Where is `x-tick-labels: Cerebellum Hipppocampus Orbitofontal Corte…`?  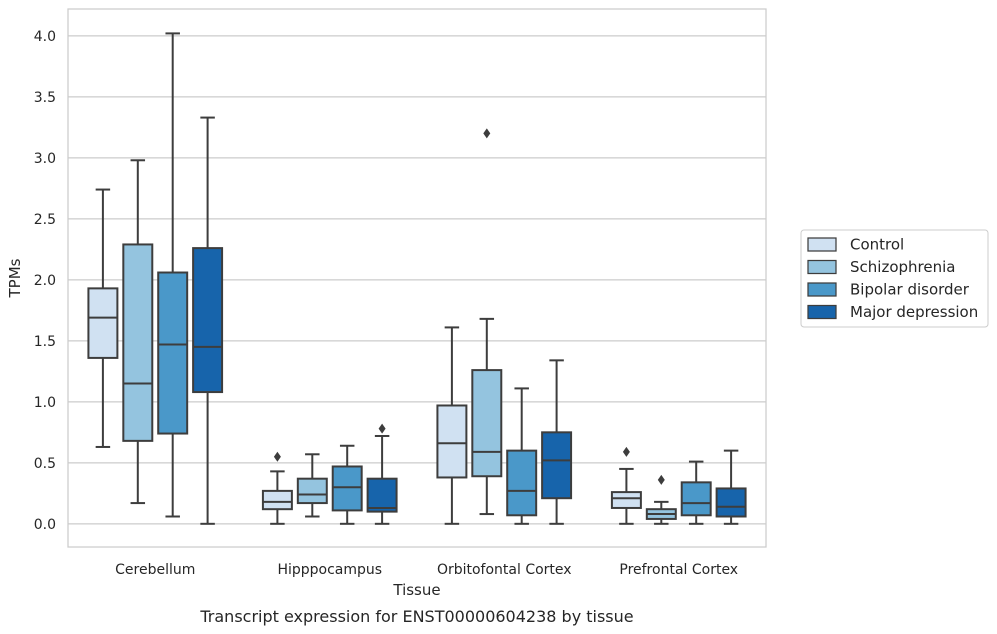
x-tick-labels: Cerebellum Hipppocampus Orbitofontal Corte… is located at coordinates (426, 570).